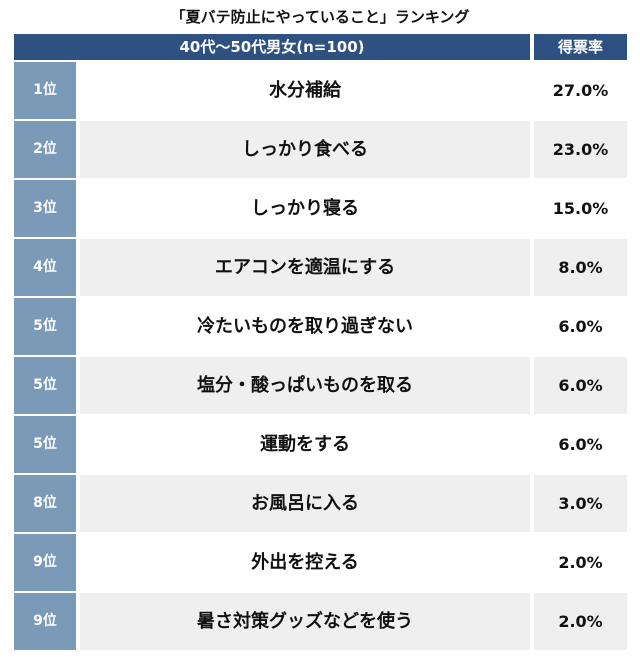  What do you see at coordinates (305, 208) in the screenshot?
I see `item-cell: しっかり寝る` at bounding box center [305, 208].